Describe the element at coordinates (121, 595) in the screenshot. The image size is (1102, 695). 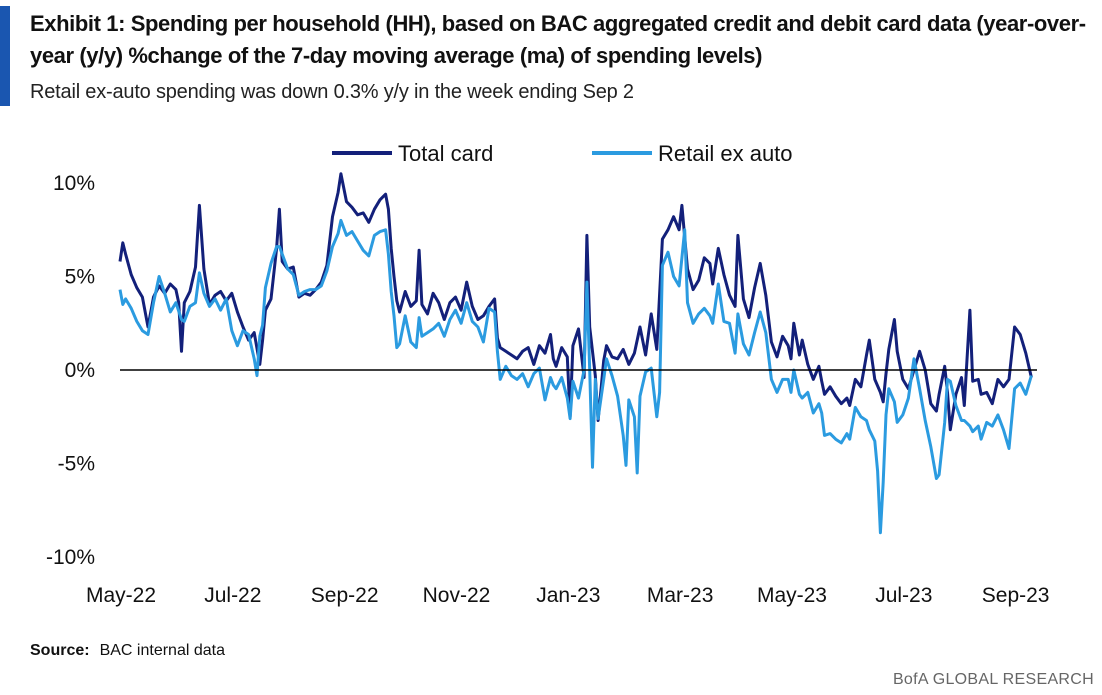
I see `x-tick-label: May-22` at that location.